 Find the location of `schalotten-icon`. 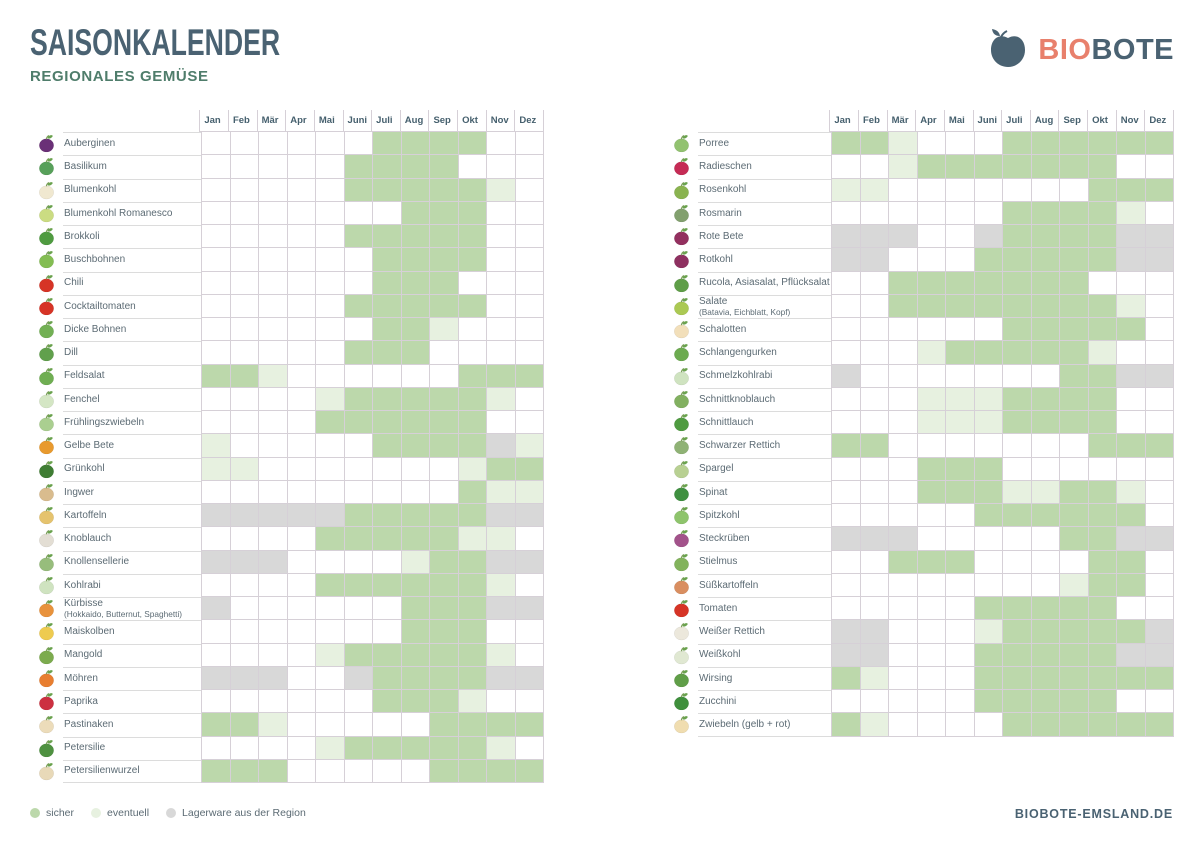

schalotten-icon is located at coordinates (681, 329).